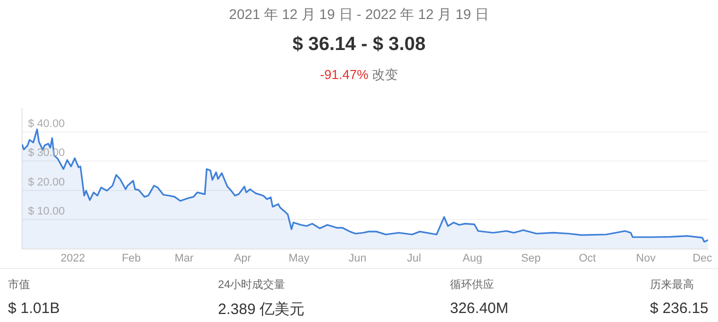  I want to click on x-tick-label: Jul, so click(414, 258).